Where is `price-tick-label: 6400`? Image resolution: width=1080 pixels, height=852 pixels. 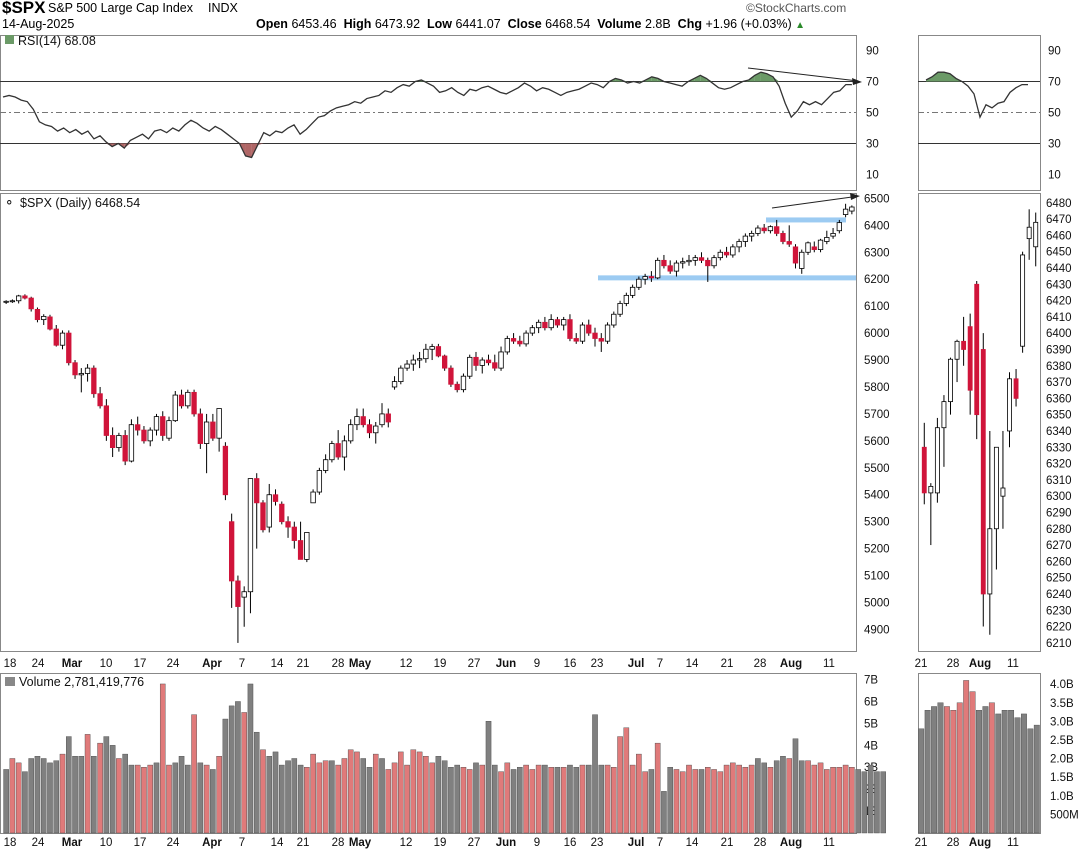 price-tick-label: 6400 is located at coordinates (877, 226).